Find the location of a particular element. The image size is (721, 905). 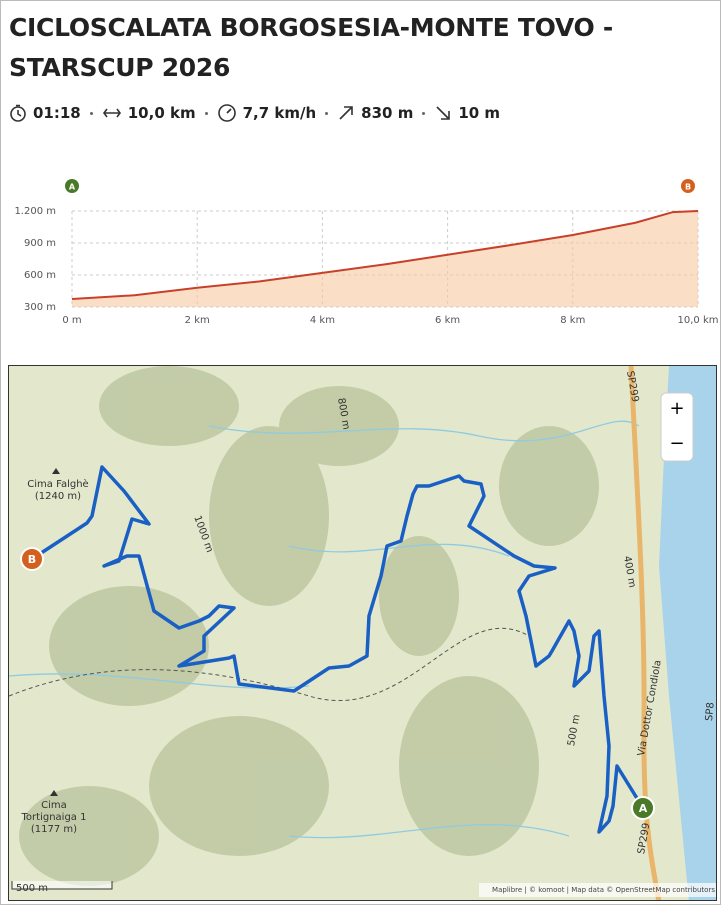

x-tick-label: 0 m is located at coordinates (71, 320).